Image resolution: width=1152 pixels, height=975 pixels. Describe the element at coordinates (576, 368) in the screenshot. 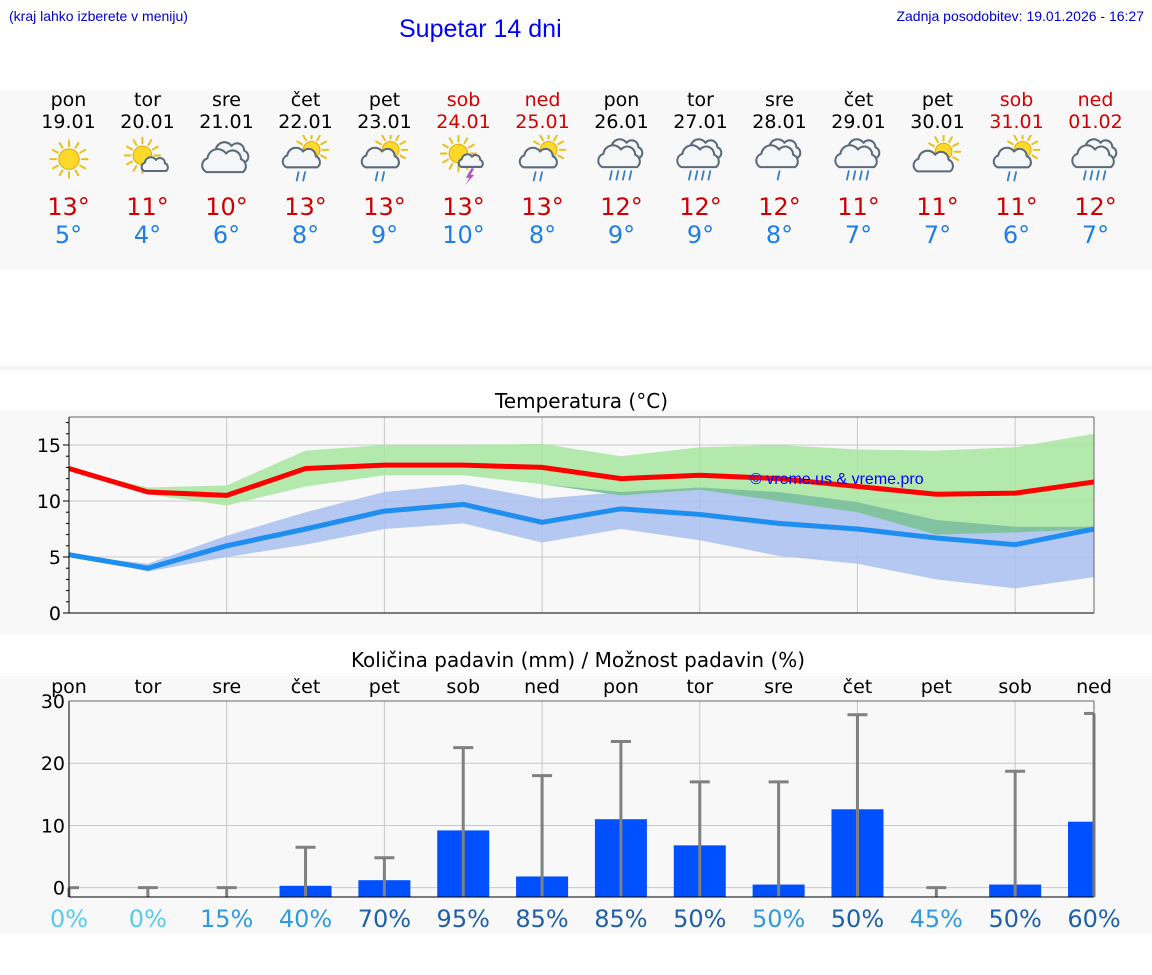

I see `separator-band` at that location.